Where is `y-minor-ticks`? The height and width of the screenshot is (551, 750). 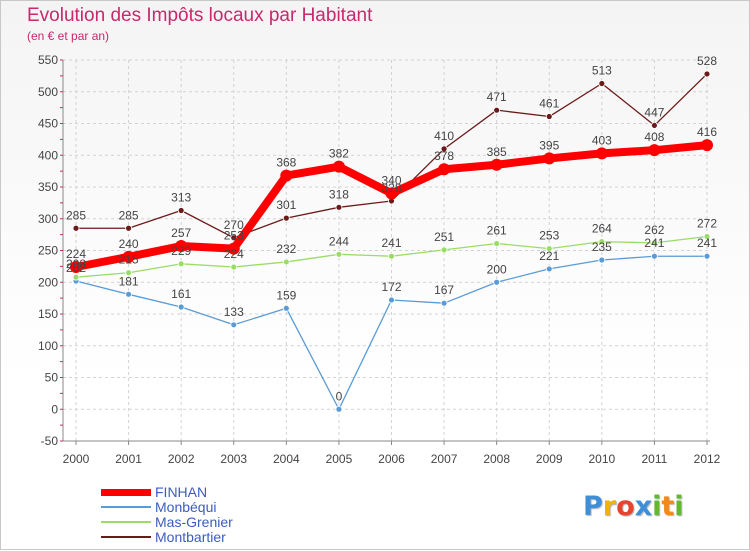
y-minor-ticks is located at coordinates (61, 250).